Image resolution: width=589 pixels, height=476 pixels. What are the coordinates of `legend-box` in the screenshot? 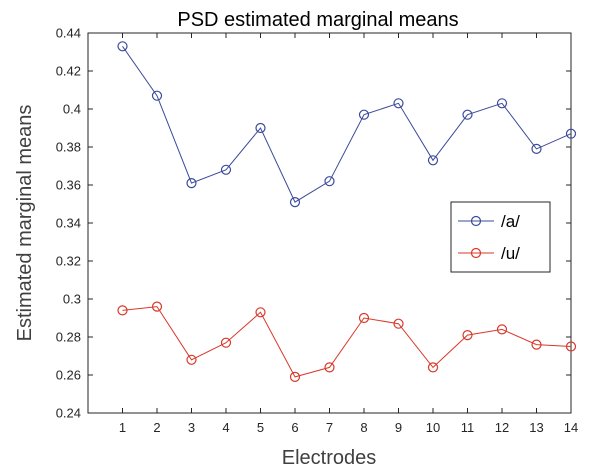 It's located at (500, 237).